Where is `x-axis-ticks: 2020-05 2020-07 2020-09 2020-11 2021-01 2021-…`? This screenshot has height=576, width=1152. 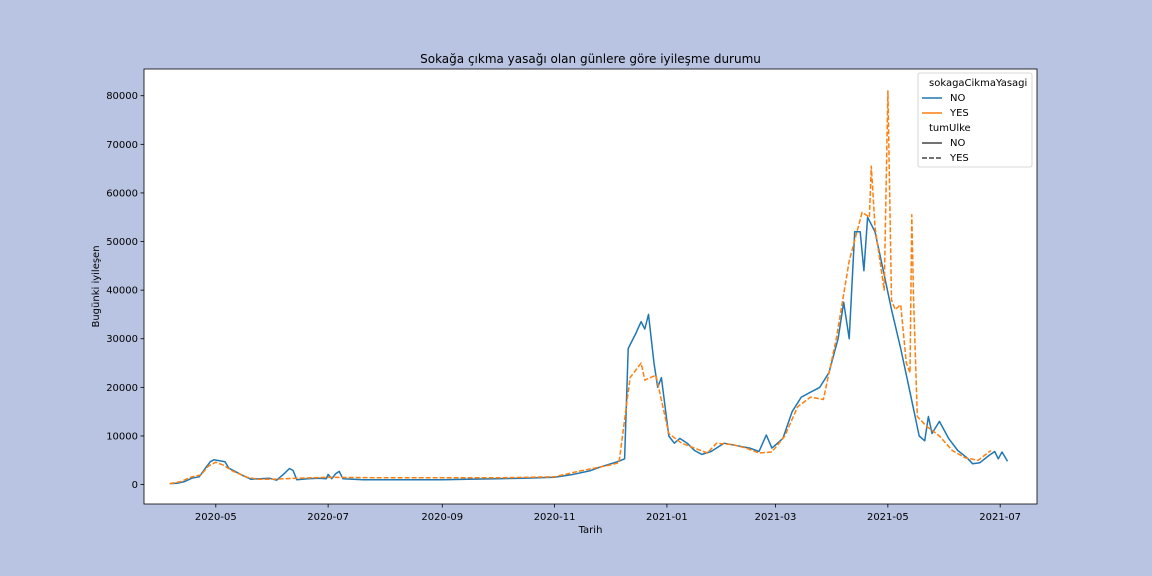 x-axis-ticks: 2020-05 2020-07 2020-09 2020-11 2021-01 2021-… is located at coordinates (608, 513).